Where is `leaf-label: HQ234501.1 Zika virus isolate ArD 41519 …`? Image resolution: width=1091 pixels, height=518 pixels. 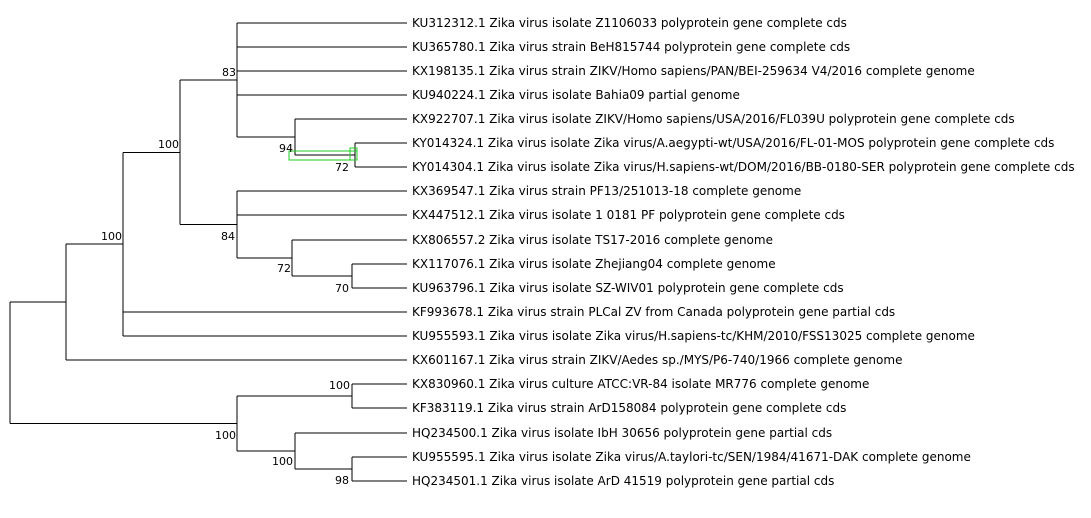 leaf-label: HQ234501.1 Zika virus isolate ArD 41519 … is located at coordinates (623, 481).